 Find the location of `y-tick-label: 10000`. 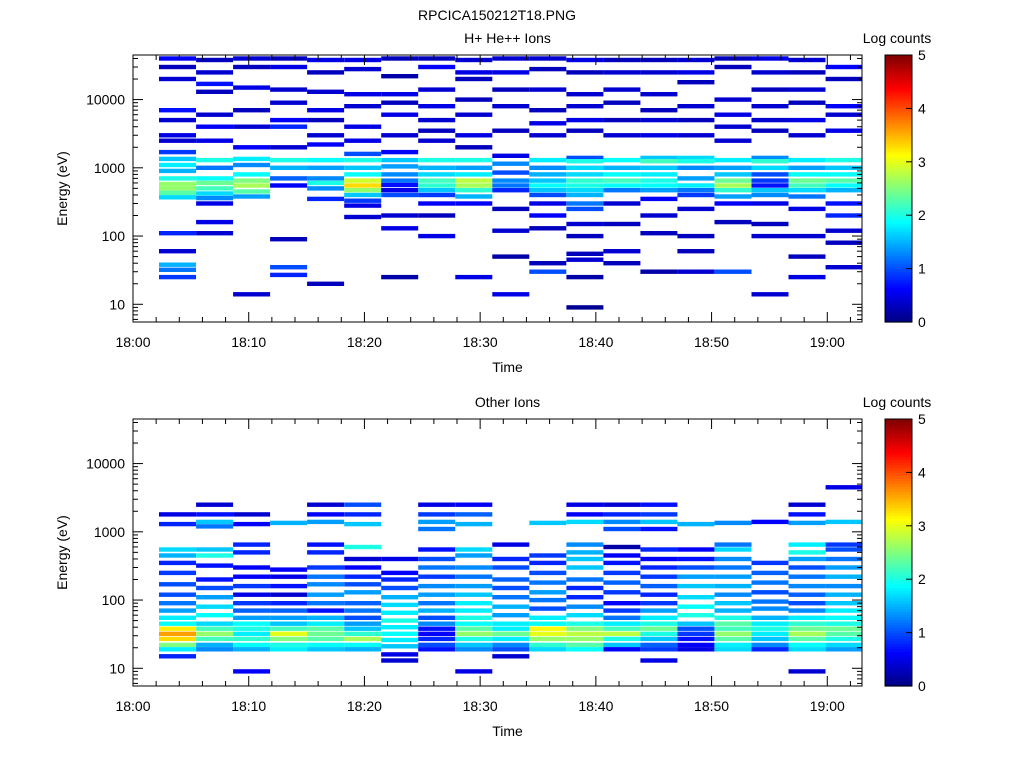

y-tick-label: 10000 is located at coordinates (105, 464).